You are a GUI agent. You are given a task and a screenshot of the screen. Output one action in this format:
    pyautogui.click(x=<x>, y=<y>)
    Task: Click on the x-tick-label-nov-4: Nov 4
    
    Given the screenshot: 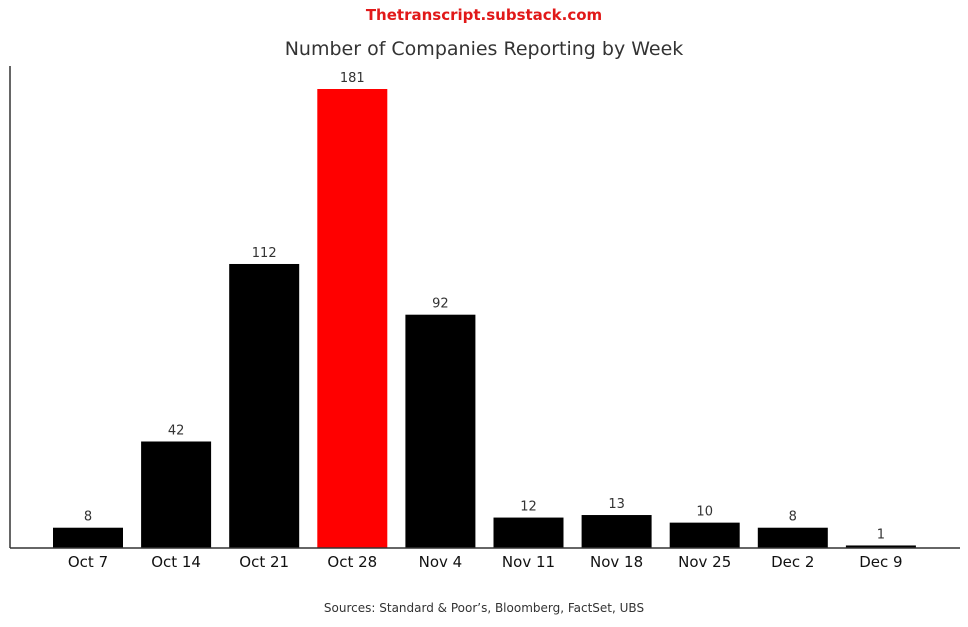 What is the action you would take?
    pyautogui.click(x=441, y=562)
    